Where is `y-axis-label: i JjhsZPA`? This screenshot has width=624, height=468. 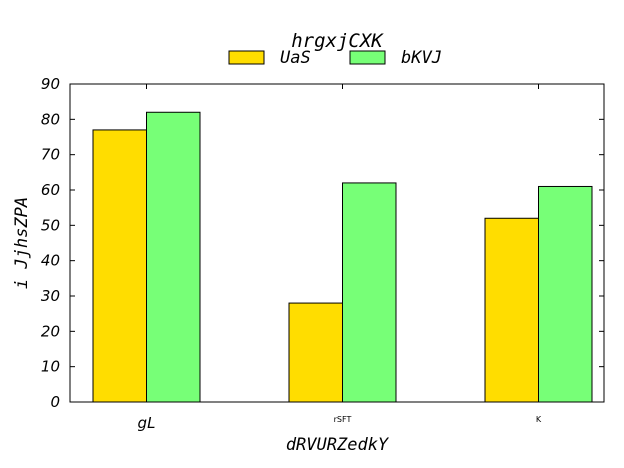
y-axis-label: i JjhsZPA is located at coordinates (22, 243).